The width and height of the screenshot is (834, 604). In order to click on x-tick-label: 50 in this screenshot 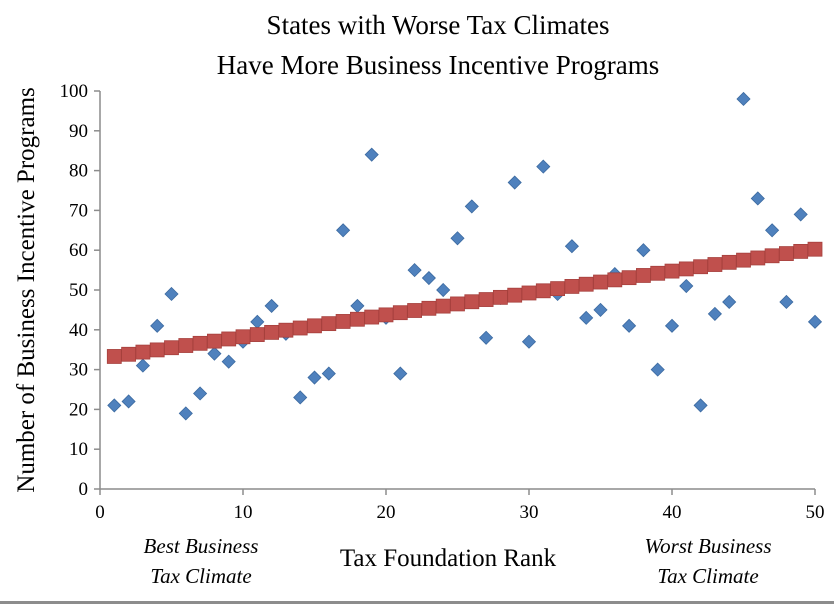, I will do `click(815, 512)`.